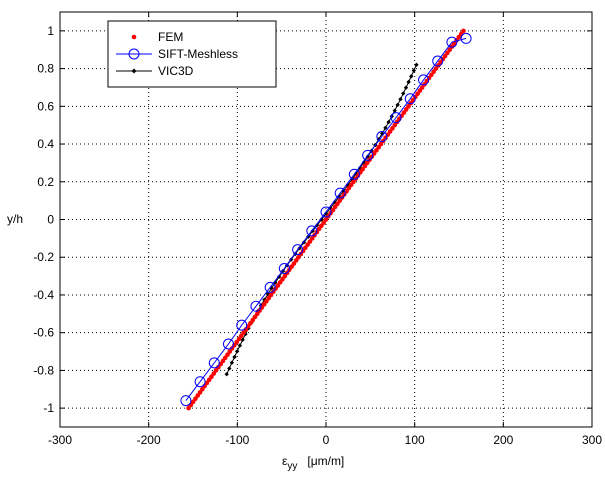 This screenshot has height=479, width=605. I want to click on x-axis-label-subscript: yy, so click(292, 466).